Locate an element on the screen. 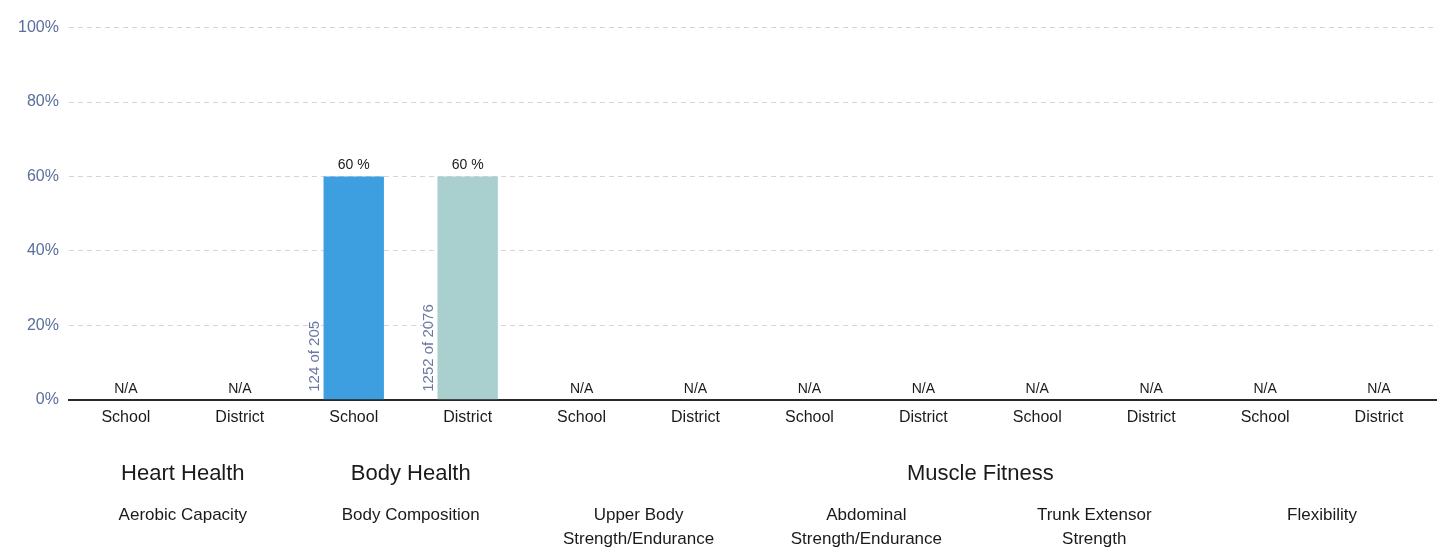 Image resolution: width=1452 pixels, height=559 pixels. text: Flexibility is located at coordinates (1322, 514).